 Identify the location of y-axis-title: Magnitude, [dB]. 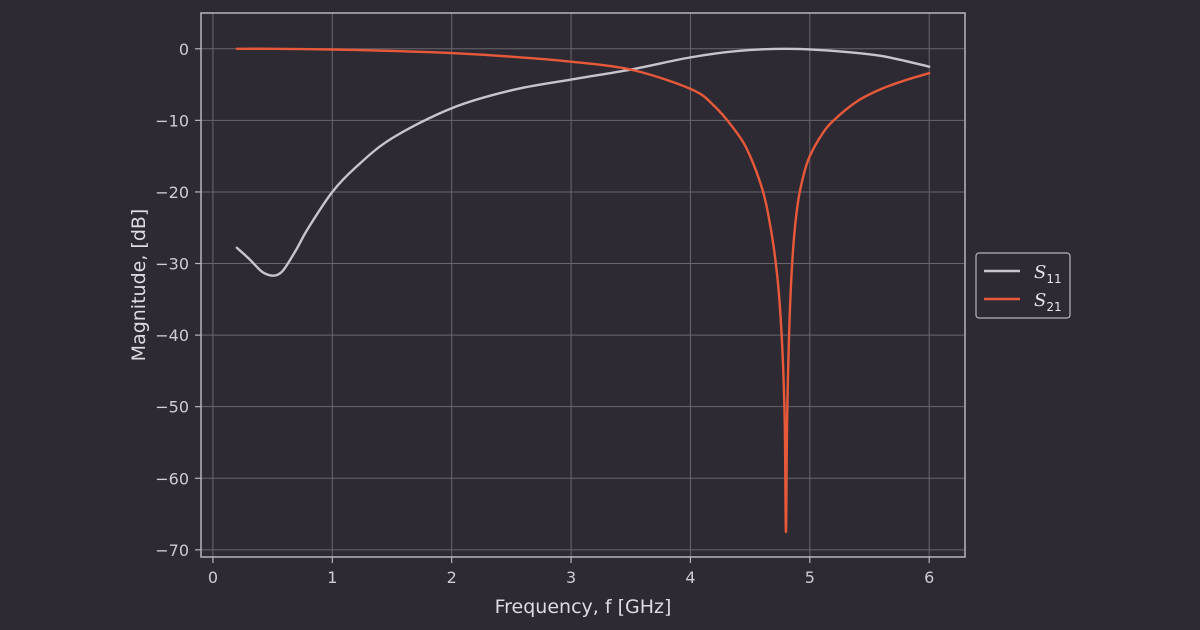
(139, 285).